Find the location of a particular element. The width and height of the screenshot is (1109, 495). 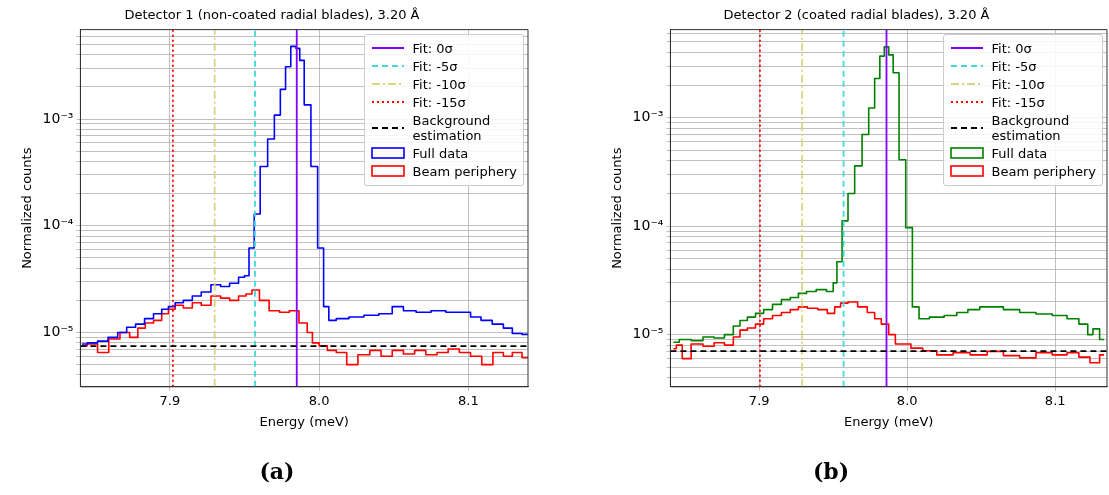

chart-title: Detector 2 (coated radial blades), 3.20 Å is located at coordinates (856, 15).